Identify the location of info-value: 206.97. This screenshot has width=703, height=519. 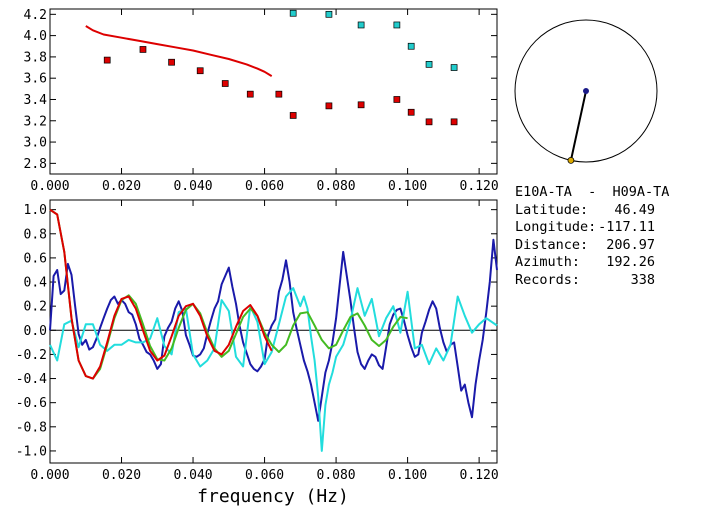
(630, 244).